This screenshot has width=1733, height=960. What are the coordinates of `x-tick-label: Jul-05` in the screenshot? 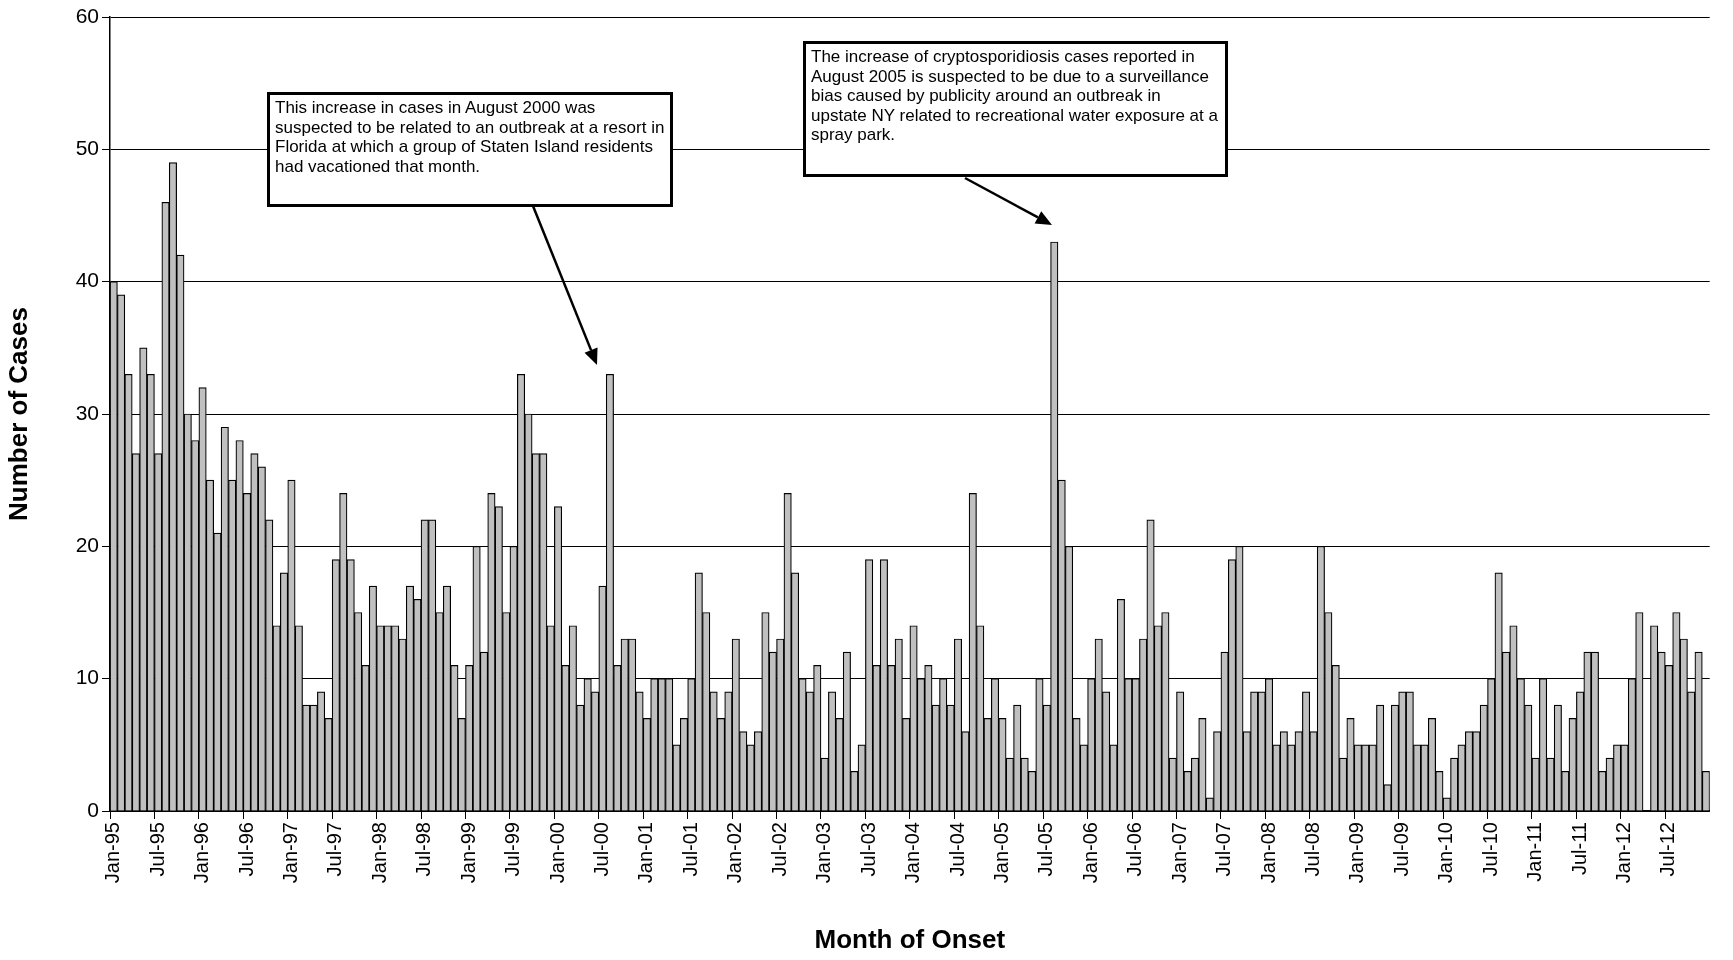 It's located at (1045, 849).